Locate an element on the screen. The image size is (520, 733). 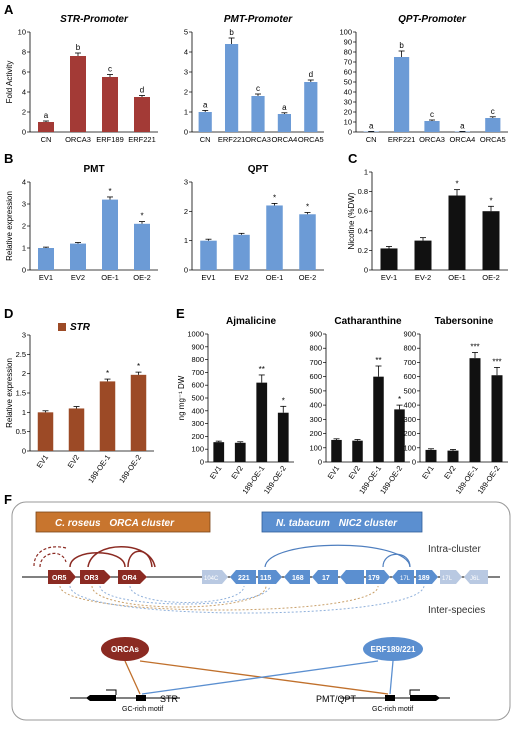
significance-label: c is located at coordinates (432, 114).